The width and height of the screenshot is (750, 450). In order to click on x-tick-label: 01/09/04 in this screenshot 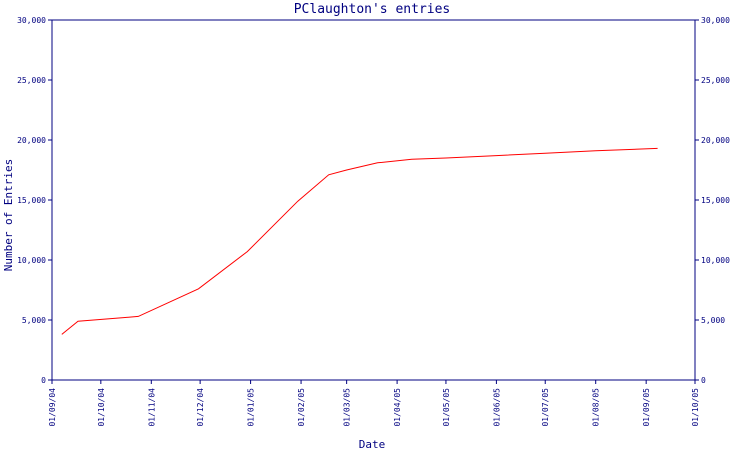, I will do `click(52, 407)`.